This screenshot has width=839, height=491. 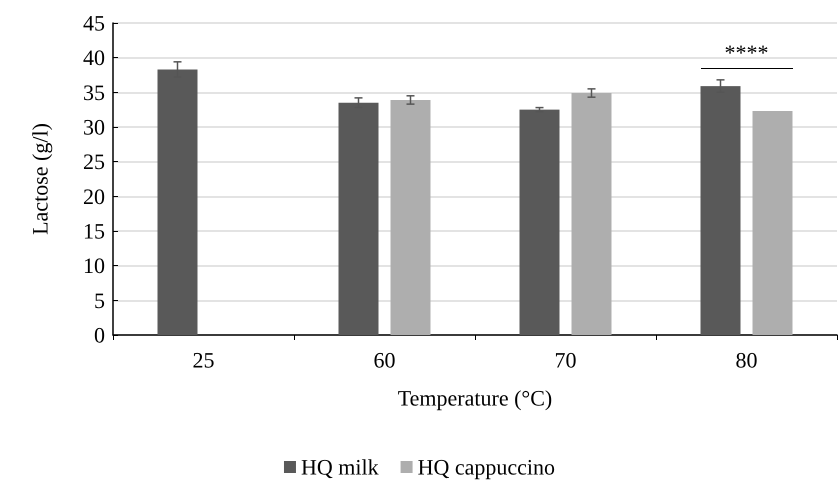 I want to click on x-tick-label: 70, so click(x=565, y=360).